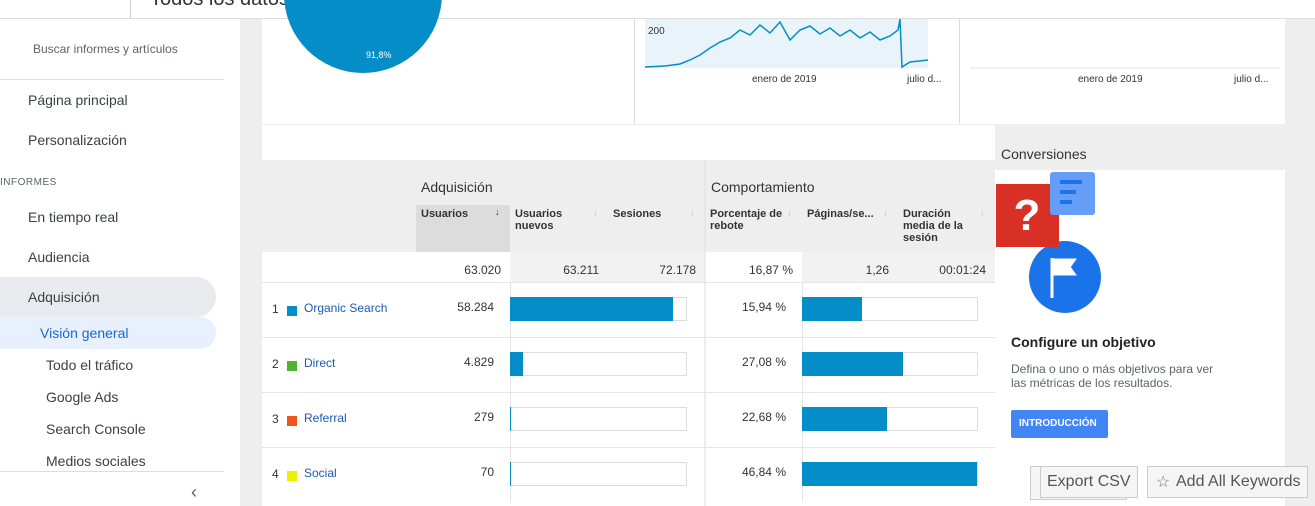 Image resolution: width=1315 pixels, height=506 pixels. Describe the element at coordinates (539, 220) in the screenshot. I see `column-header: Usuarios nuevos` at that location.